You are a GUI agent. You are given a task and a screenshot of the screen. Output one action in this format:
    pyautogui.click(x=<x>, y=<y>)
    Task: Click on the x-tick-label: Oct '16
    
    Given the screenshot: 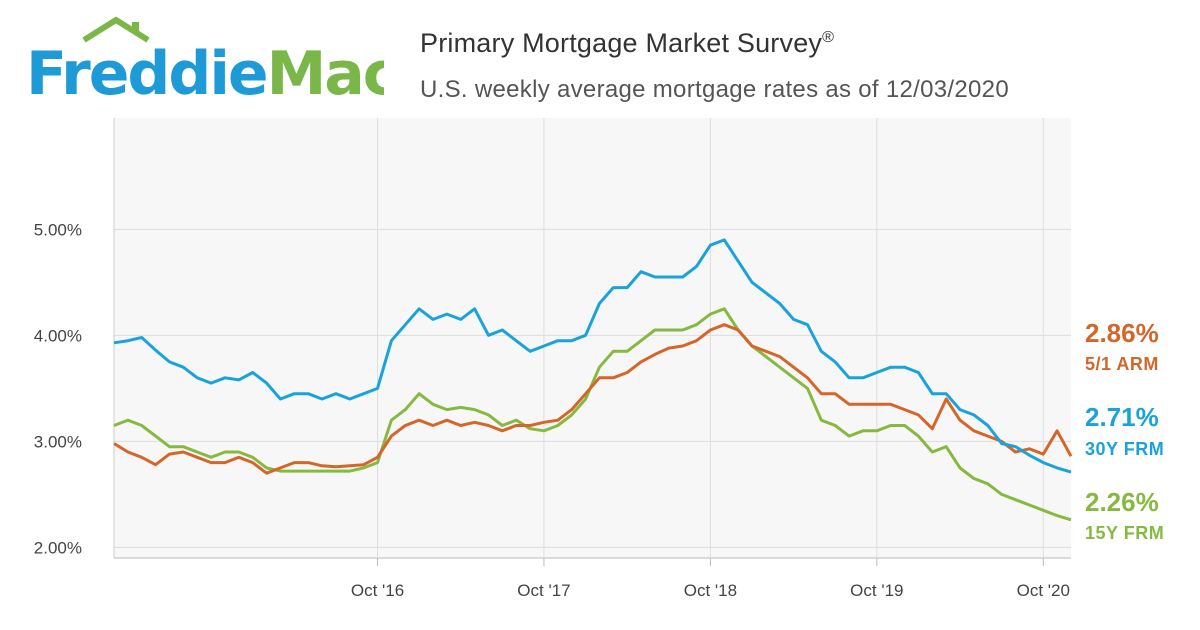 What is the action you would take?
    pyautogui.click(x=377, y=590)
    